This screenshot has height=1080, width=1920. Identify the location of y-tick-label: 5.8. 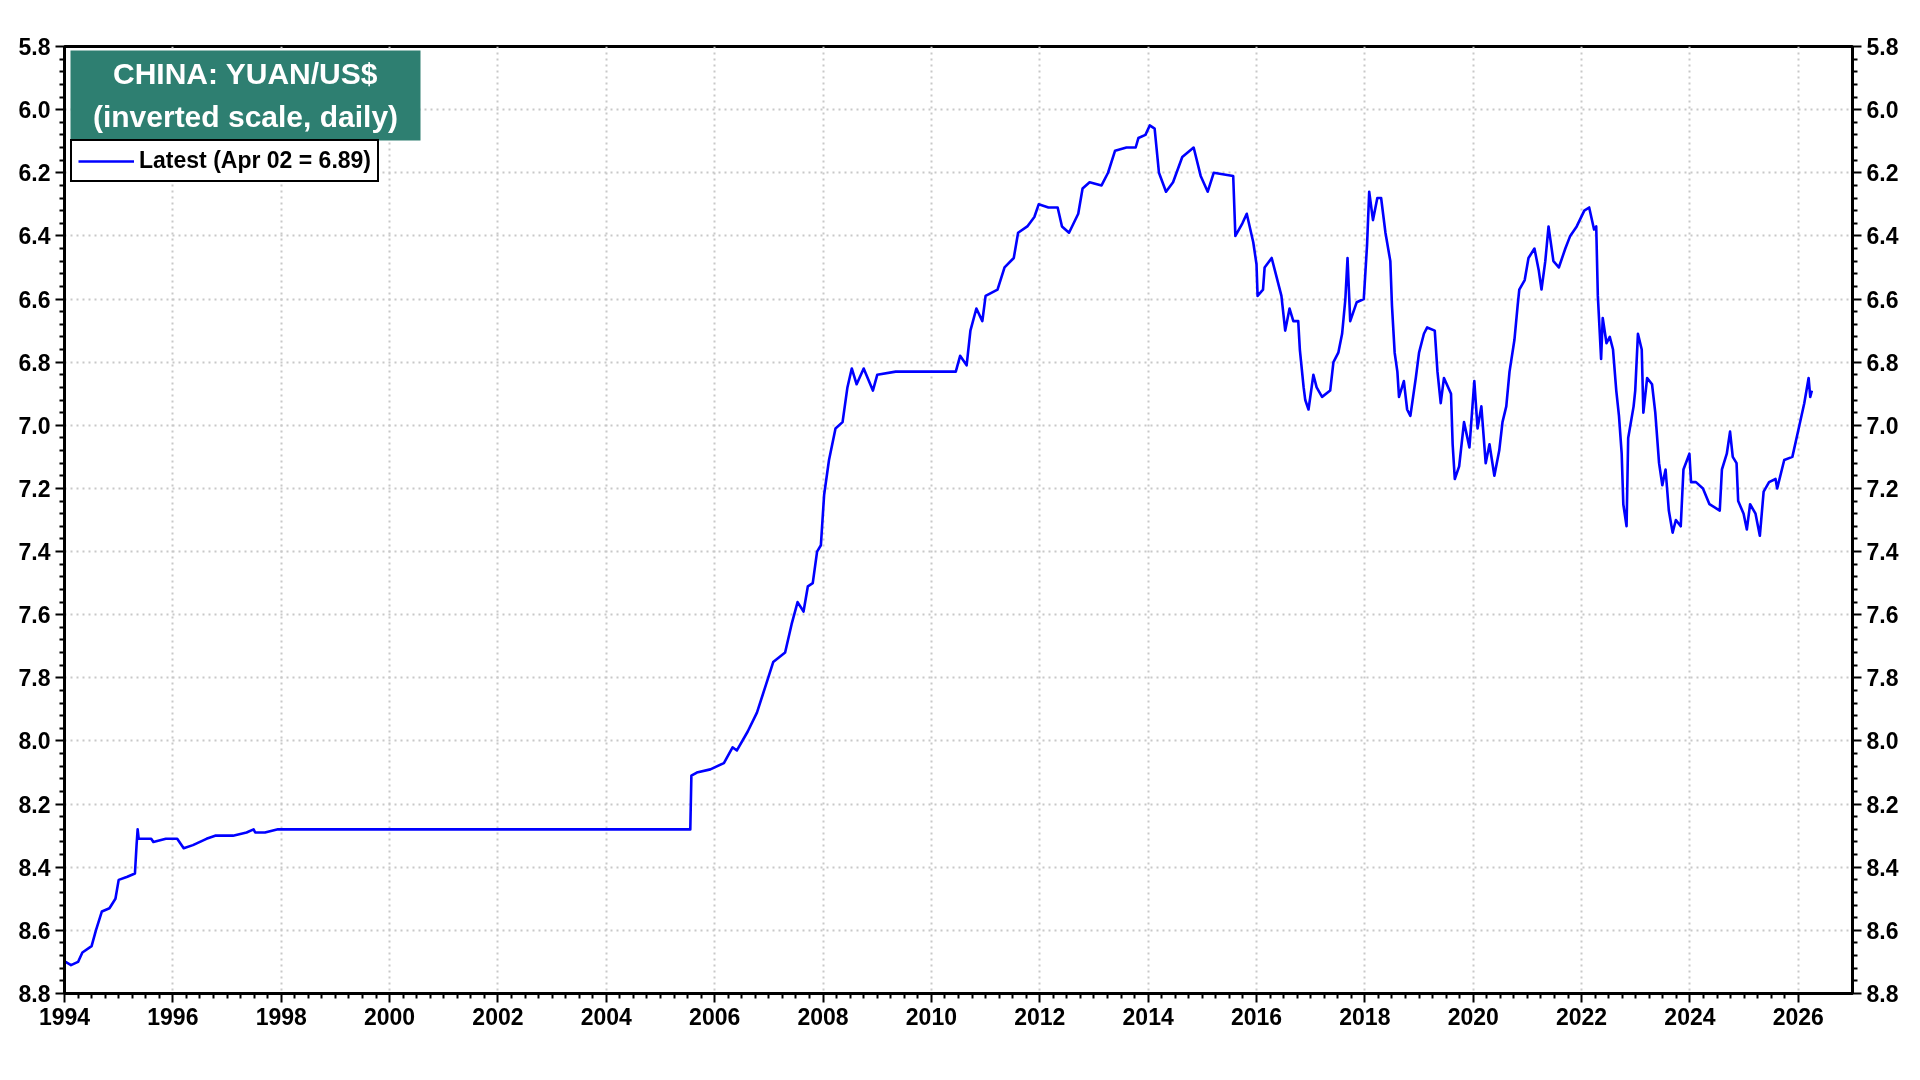
(34, 47).